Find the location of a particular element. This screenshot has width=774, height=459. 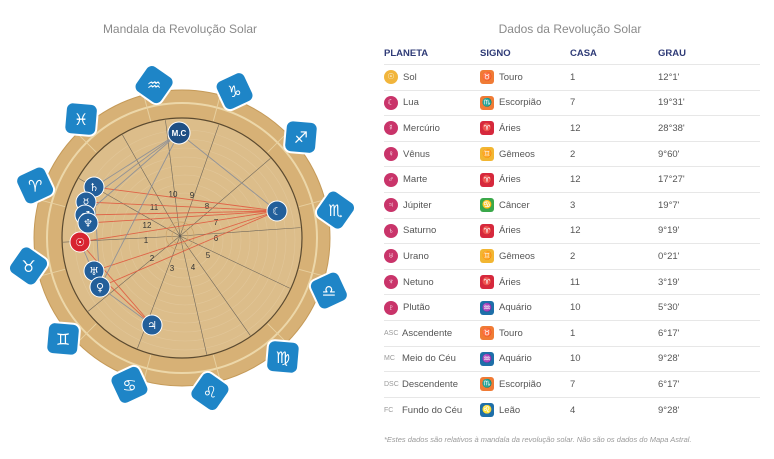

house-cell: 3 is located at coordinates (614, 205).